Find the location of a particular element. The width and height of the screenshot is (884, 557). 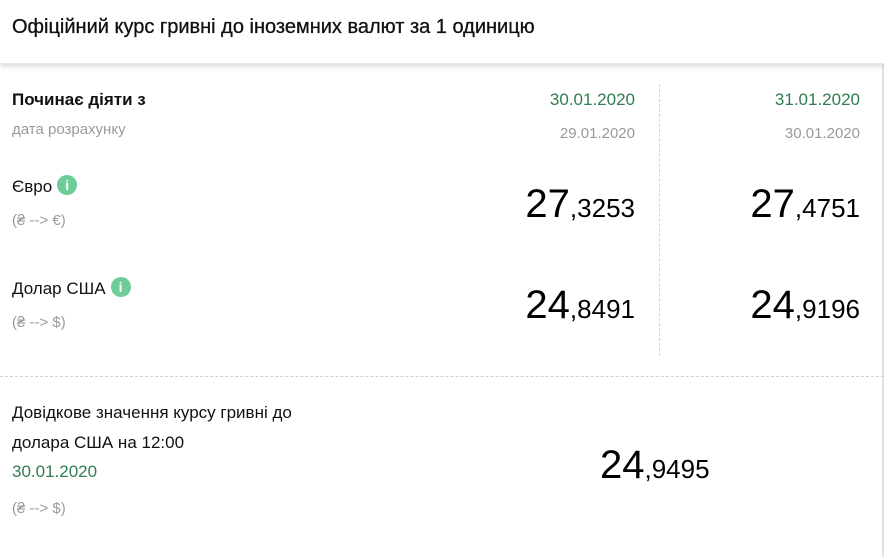

reference-line1: Довідкове значення курсу гривні до is located at coordinates (152, 412).